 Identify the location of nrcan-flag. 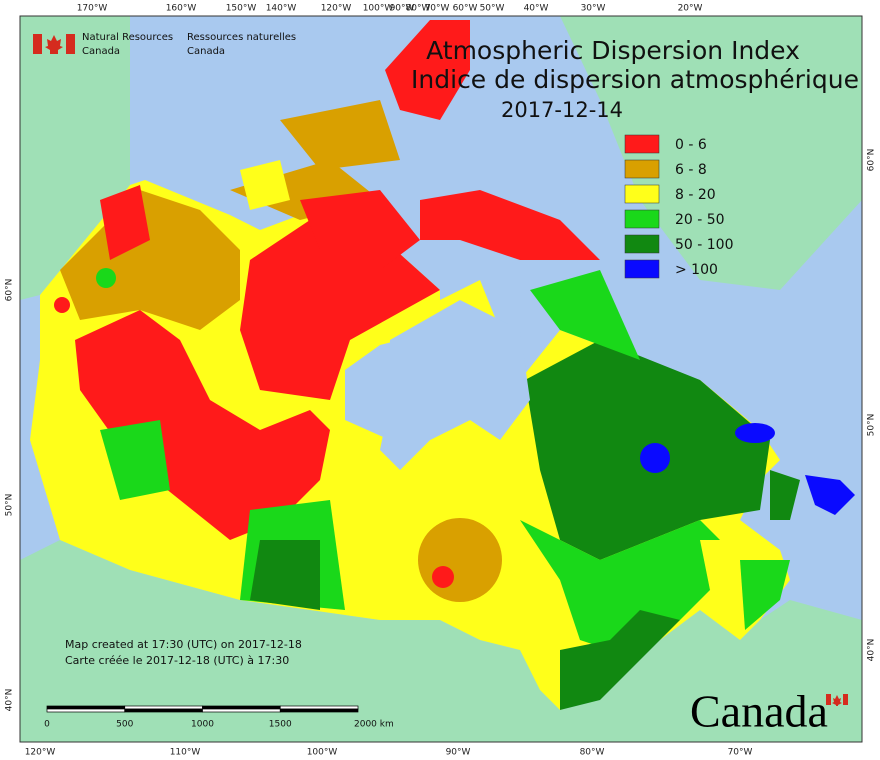
(54, 44).